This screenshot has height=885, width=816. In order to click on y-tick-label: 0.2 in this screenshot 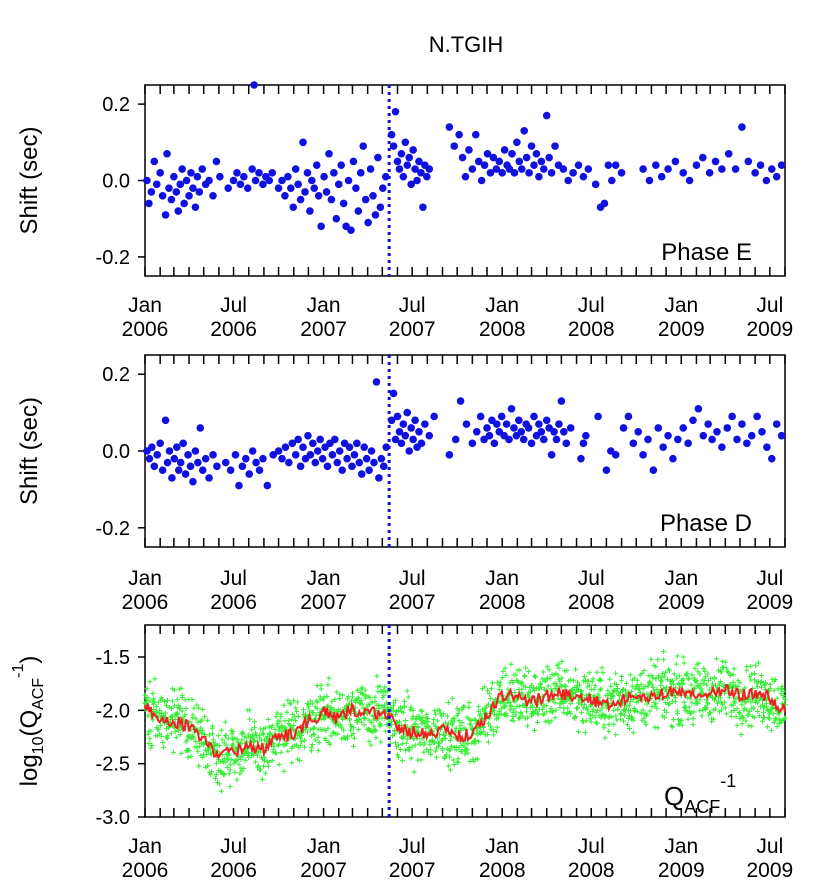, I will do `click(116, 105)`.